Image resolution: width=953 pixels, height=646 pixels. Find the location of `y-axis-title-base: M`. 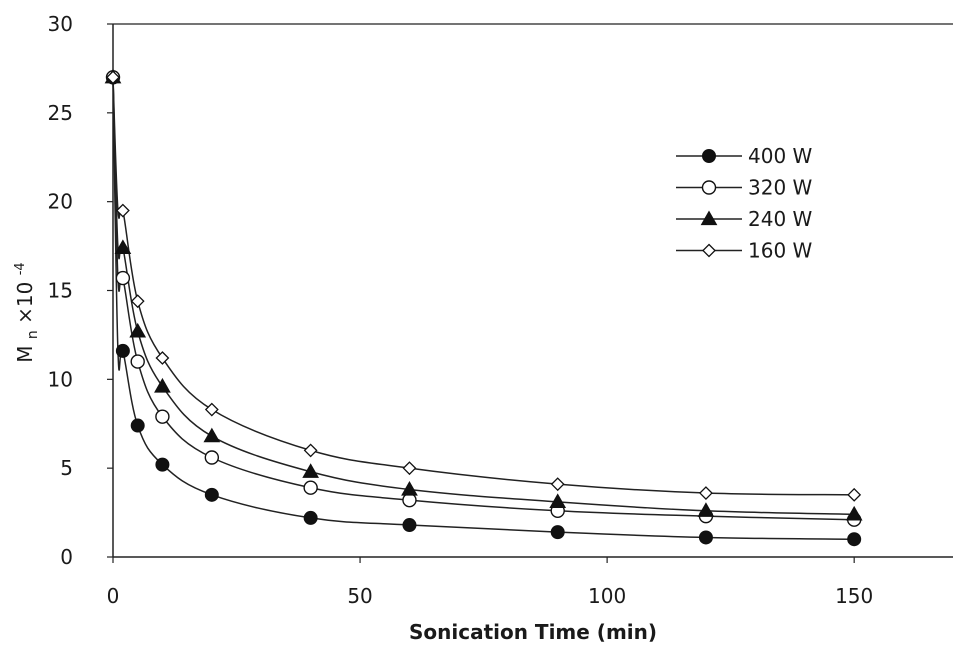

y-axis-title-base: M is located at coordinates (25, 353).